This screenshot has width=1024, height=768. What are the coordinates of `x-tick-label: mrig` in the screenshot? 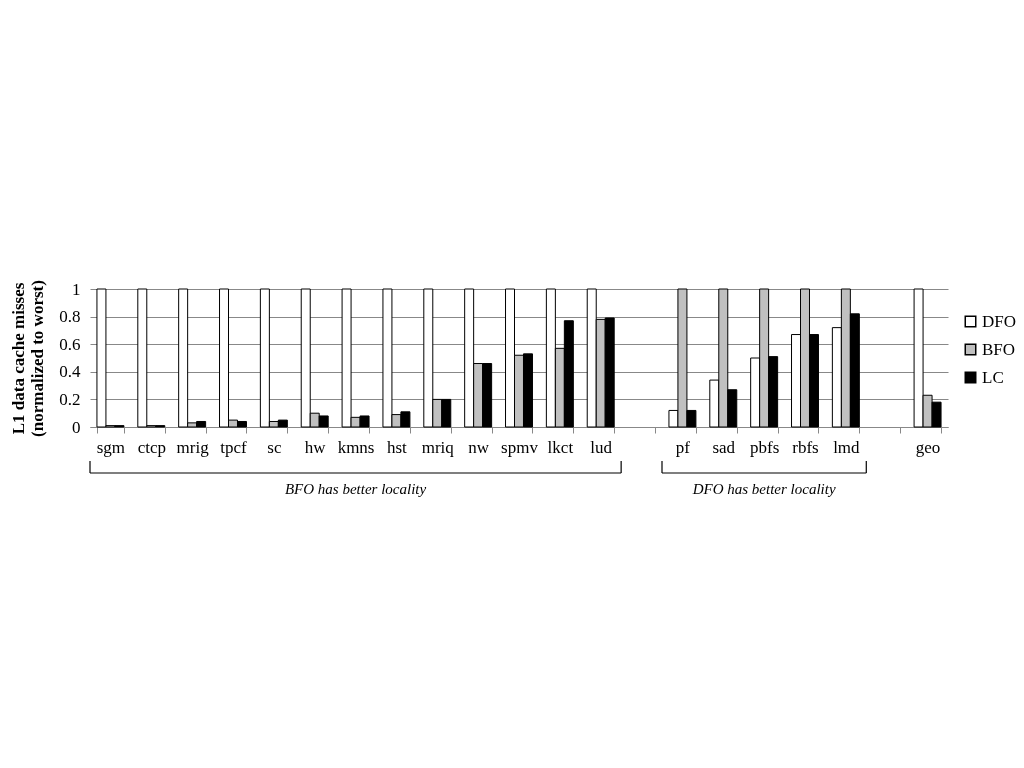 It's located at (193, 447).